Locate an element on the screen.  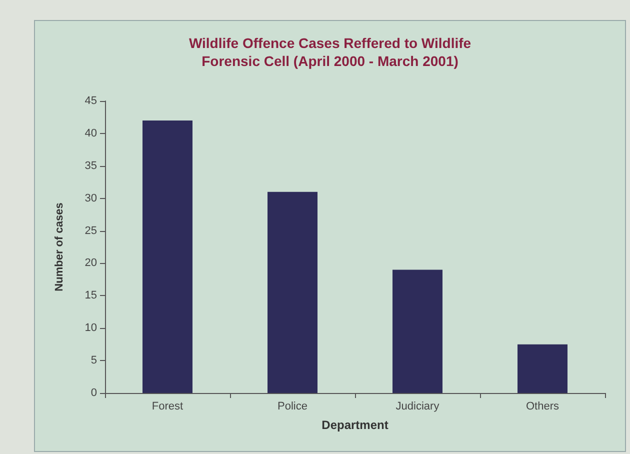
x-tick-label: Police is located at coordinates (293, 406).